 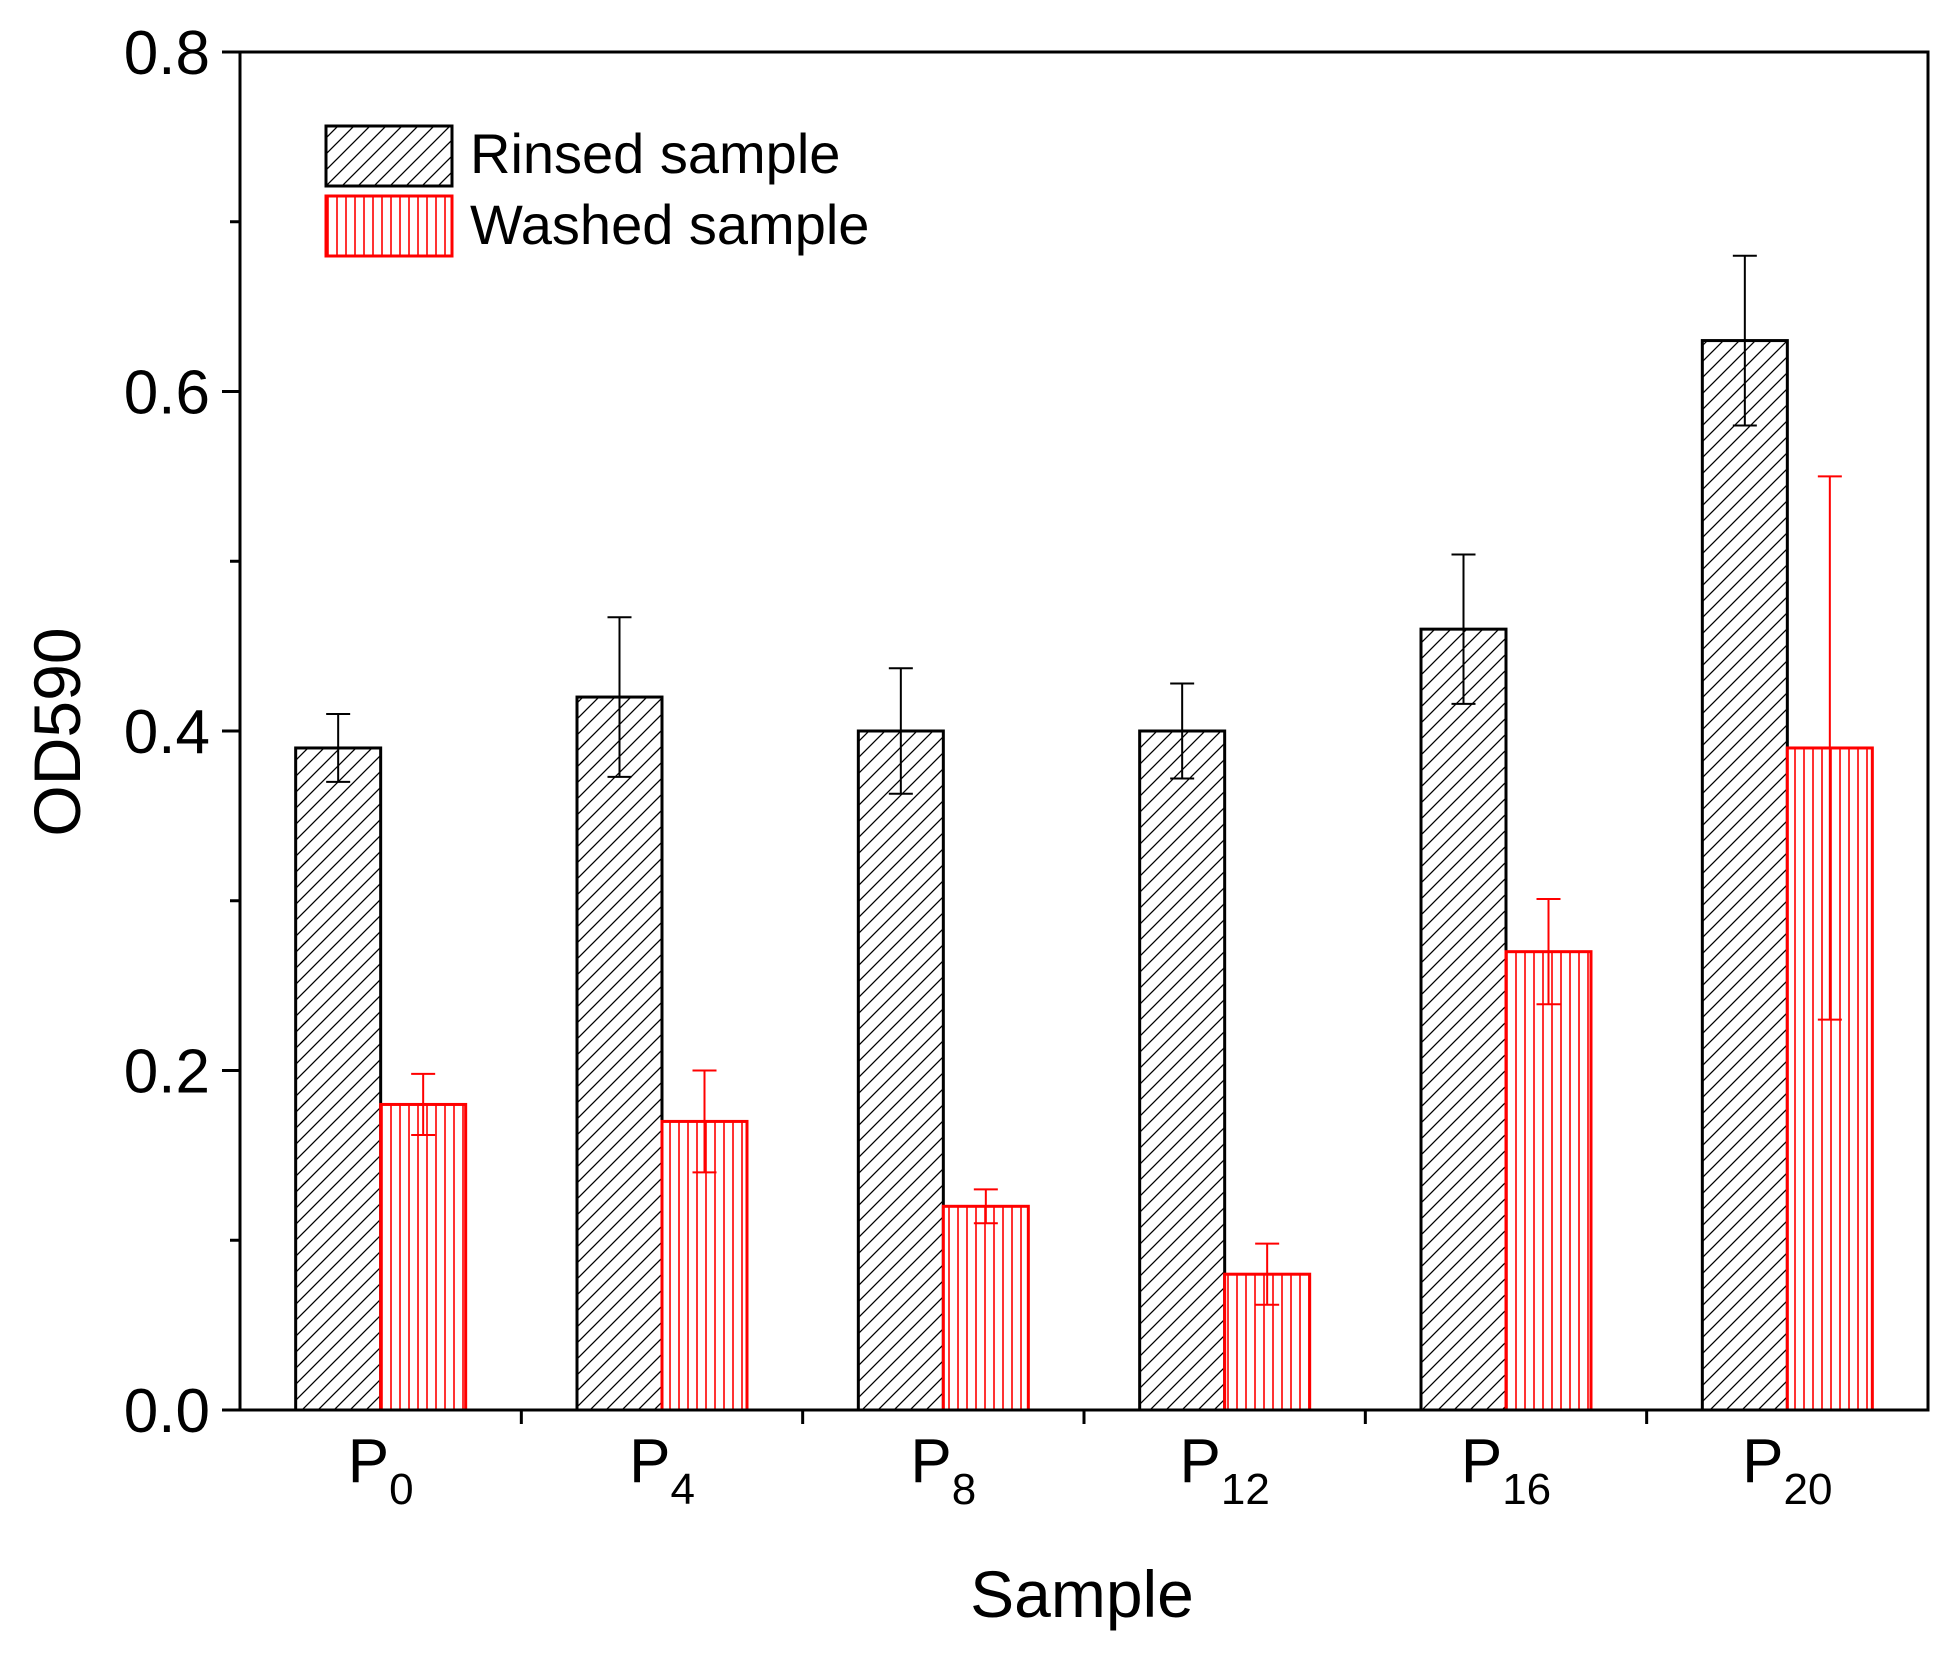 What do you see at coordinates (1744, 340) in the screenshot?
I see `error-bar-rinsed-P20` at bounding box center [1744, 340].